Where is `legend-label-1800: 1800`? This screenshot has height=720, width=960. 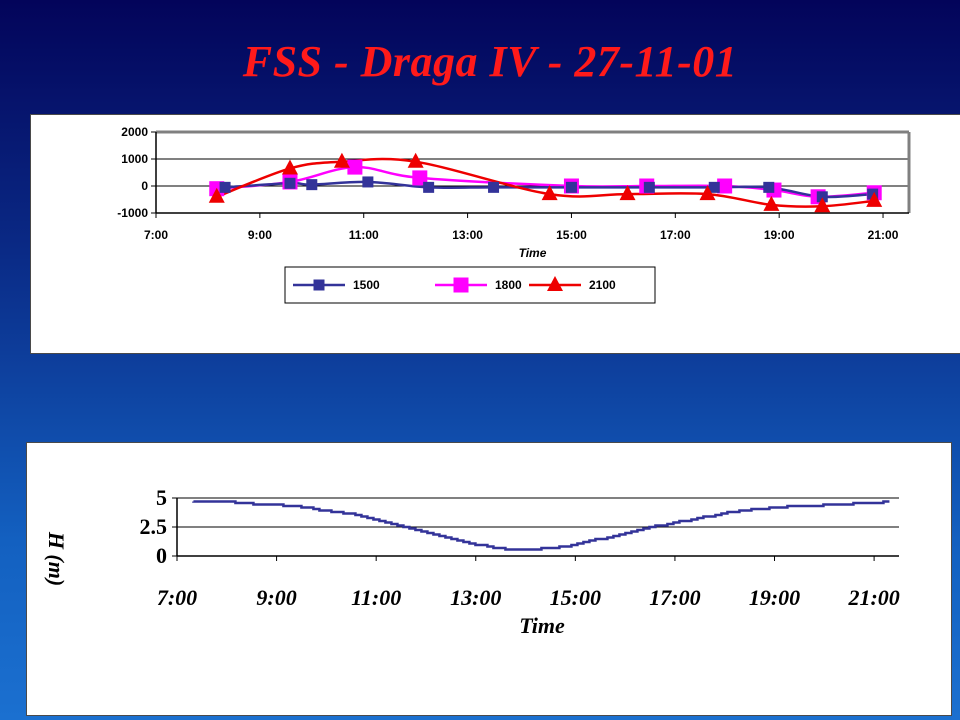
legend-label-1800: 1800 is located at coordinates (508, 285).